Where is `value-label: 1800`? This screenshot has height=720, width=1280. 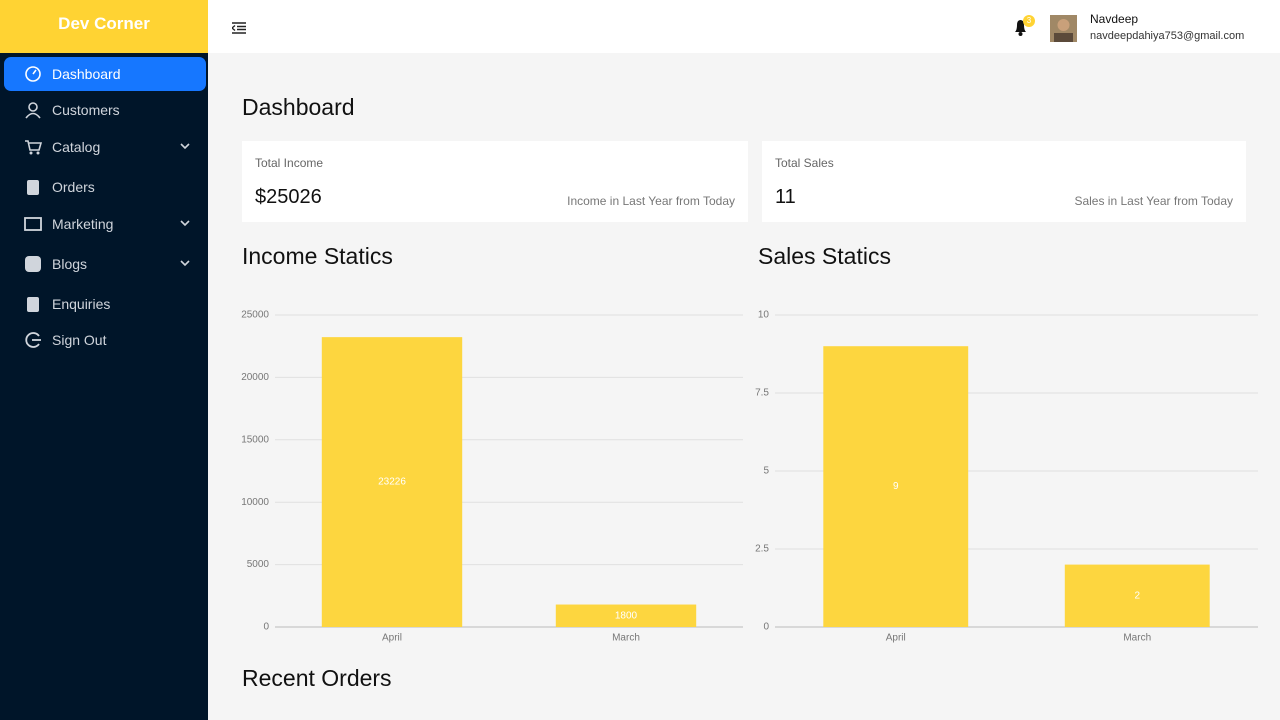
value-label: 1800 is located at coordinates (626, 615).